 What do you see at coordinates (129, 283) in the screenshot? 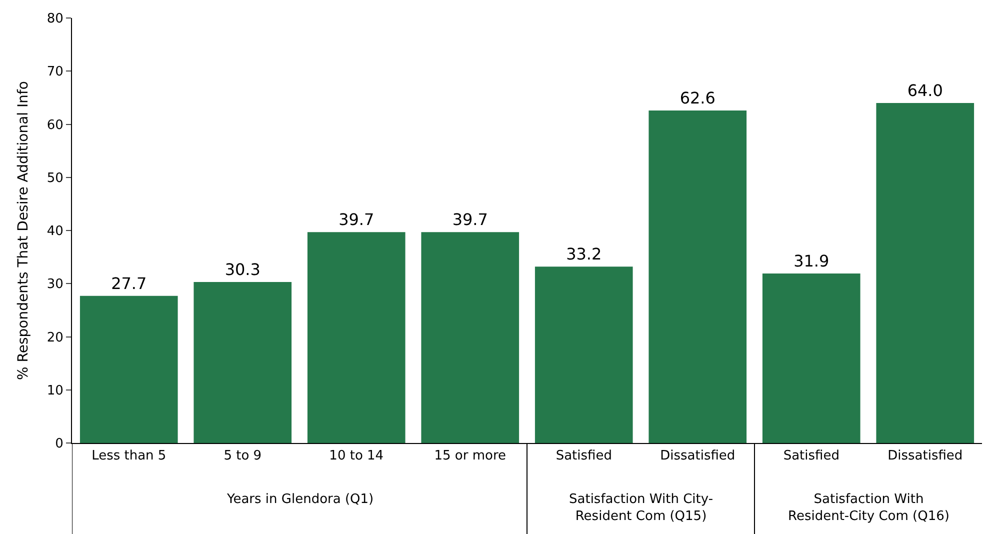
I see `data-label: 27.7` at bounding box center [129, 283].